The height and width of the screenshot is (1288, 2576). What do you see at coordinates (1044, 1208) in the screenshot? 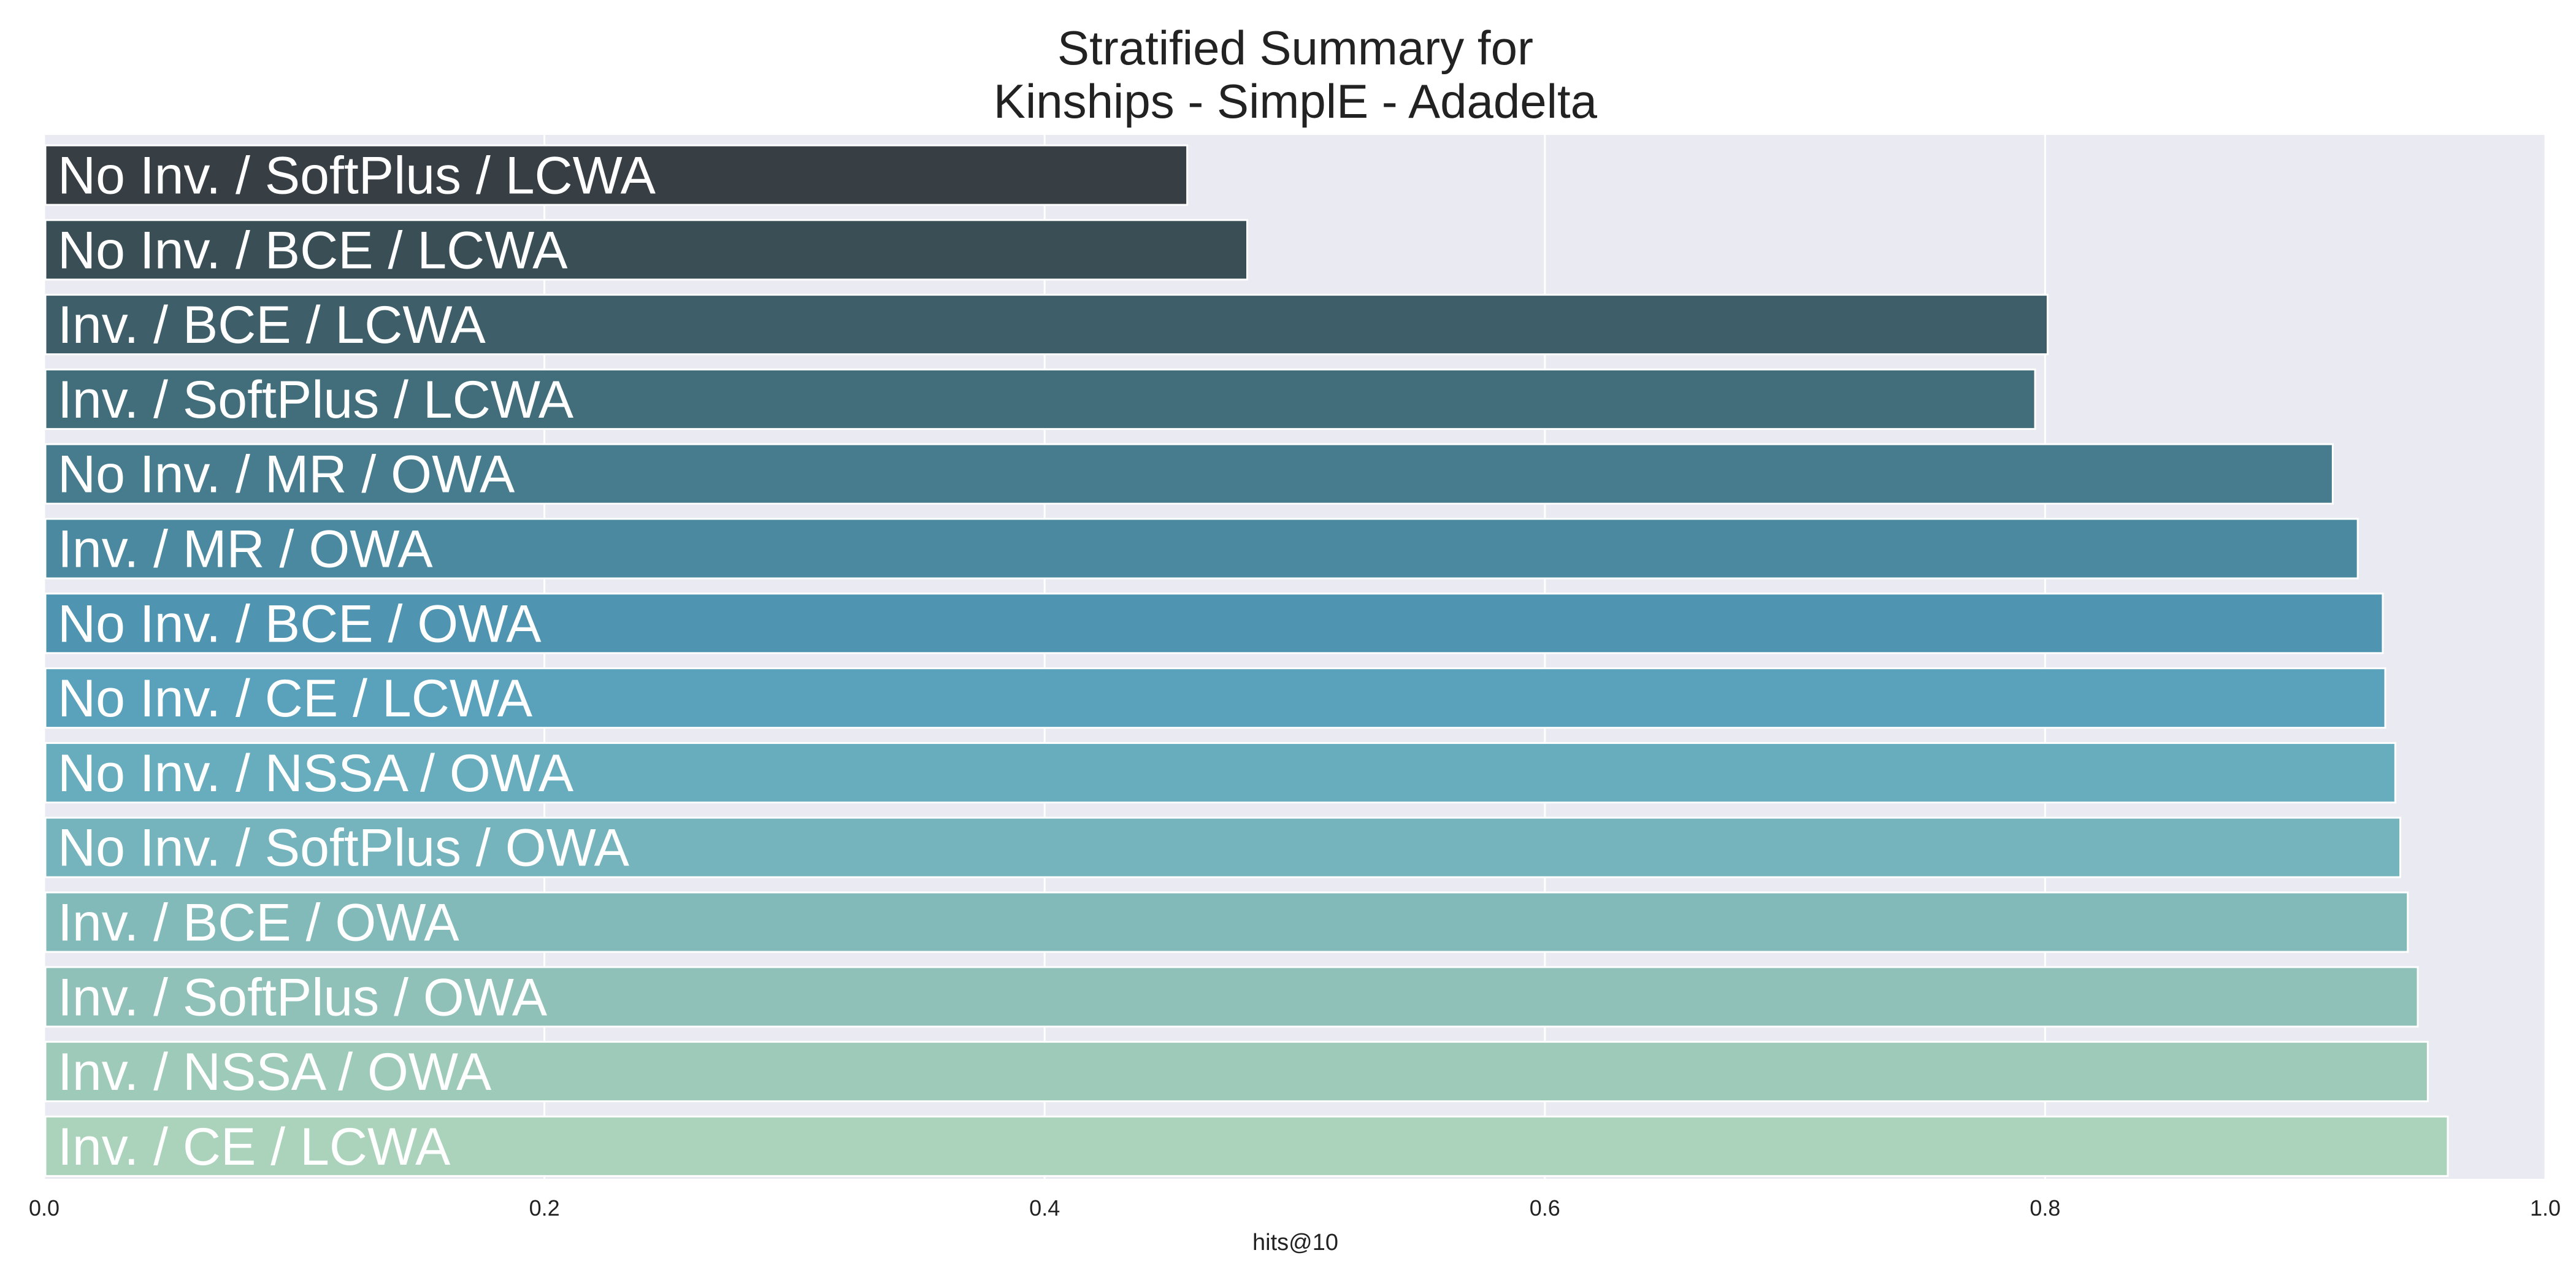
I see `x-tick-label: 0.4` at bounding box center [1044, 1208].